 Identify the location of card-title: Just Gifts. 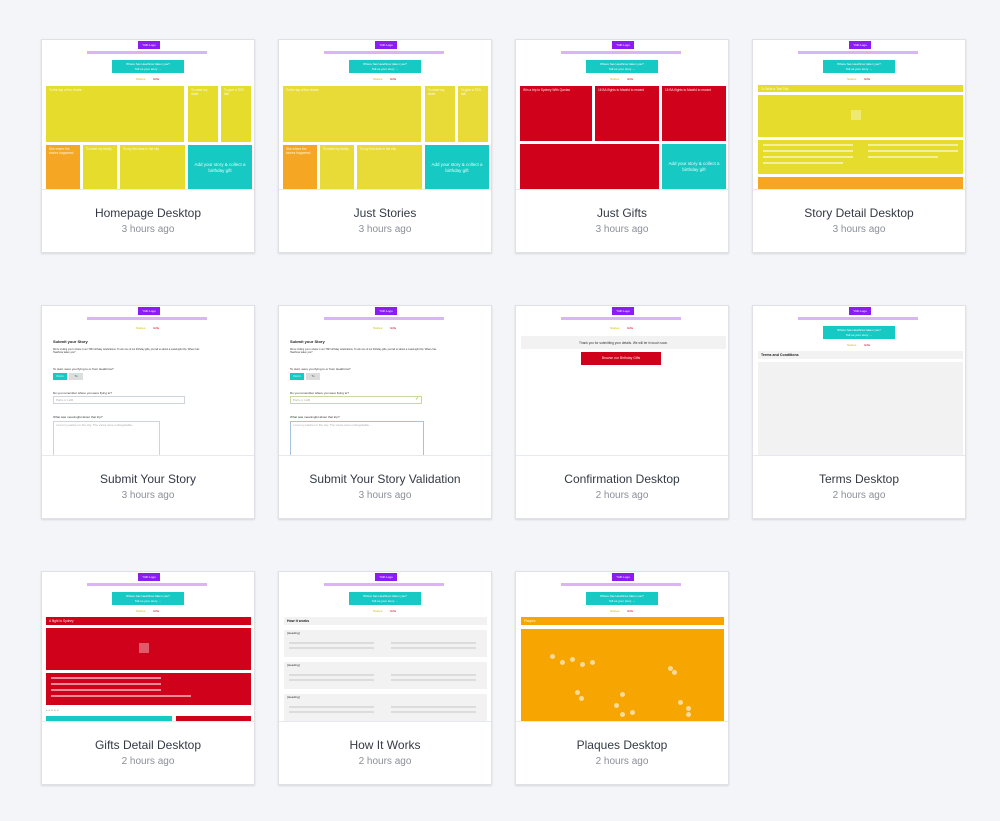
(621, 213).